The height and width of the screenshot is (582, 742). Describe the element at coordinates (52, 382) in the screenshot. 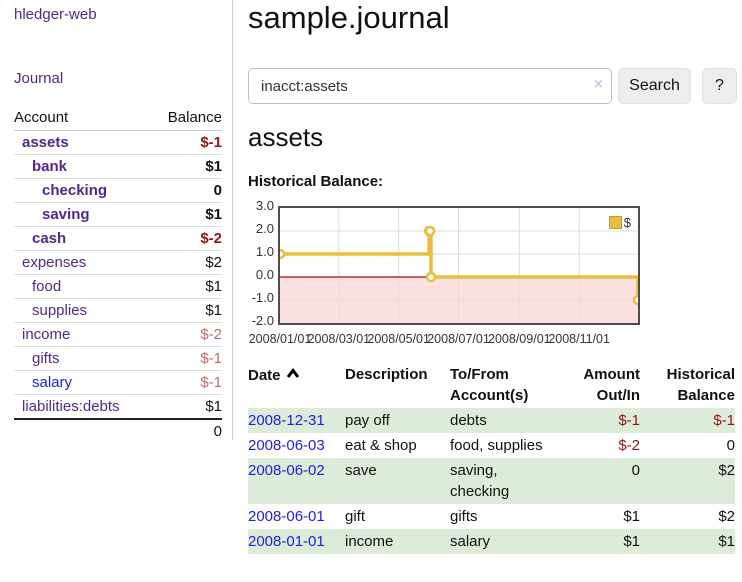

I see `sidebar-account-link: salary` at that location.